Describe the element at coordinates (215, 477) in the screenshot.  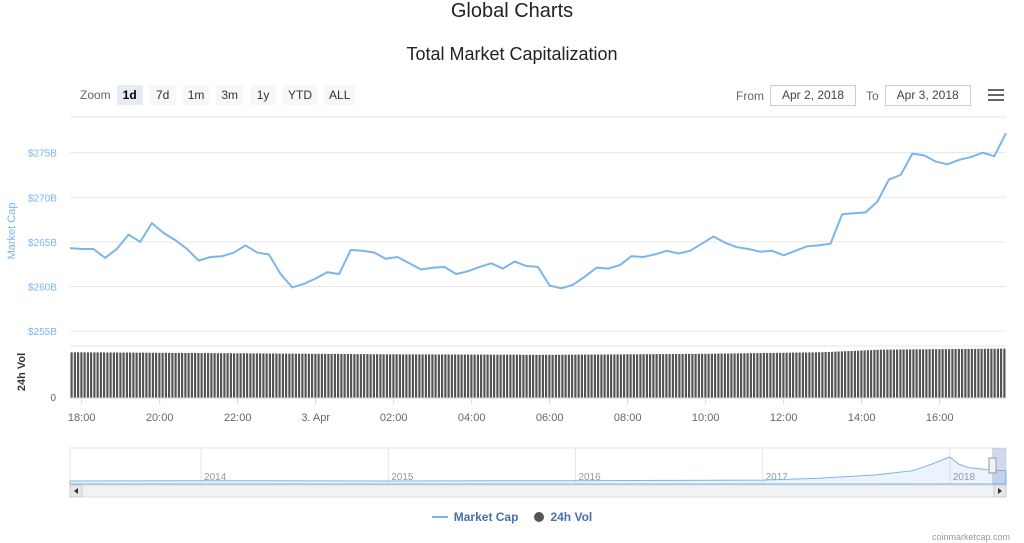
I see `navigator-year-label: 2014` at that location.